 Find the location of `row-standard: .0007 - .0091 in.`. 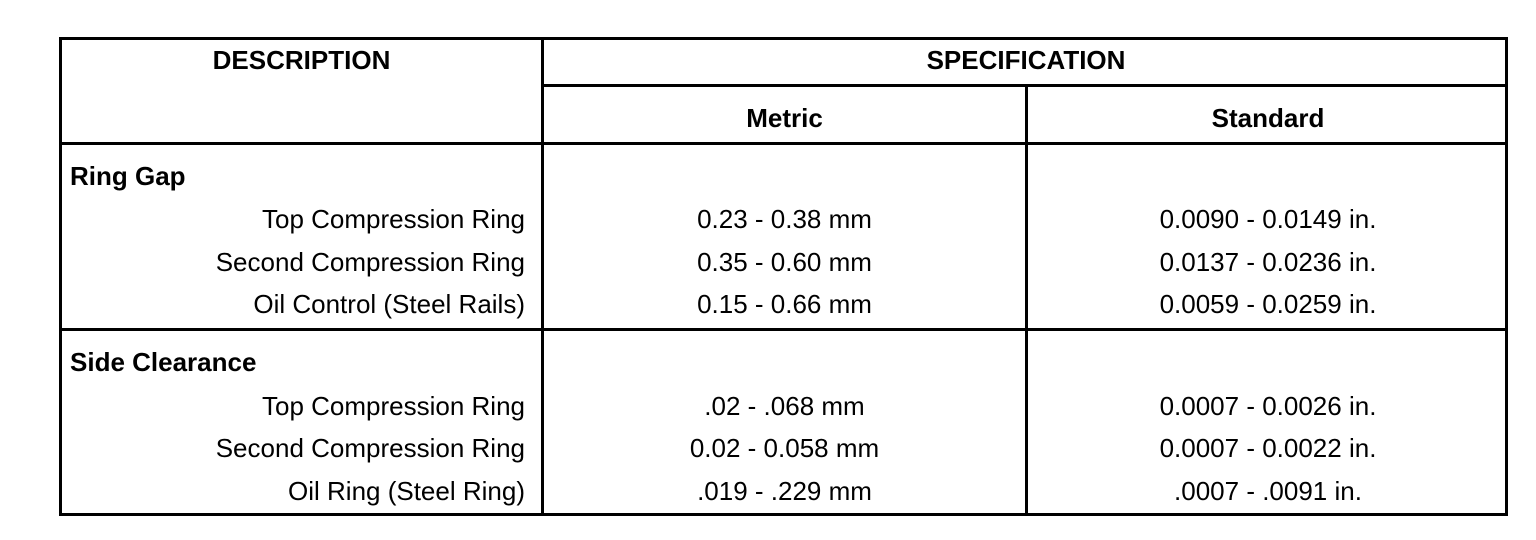

row-standard: .0007 - .0091 in. is located at coordinates (1268, 491).